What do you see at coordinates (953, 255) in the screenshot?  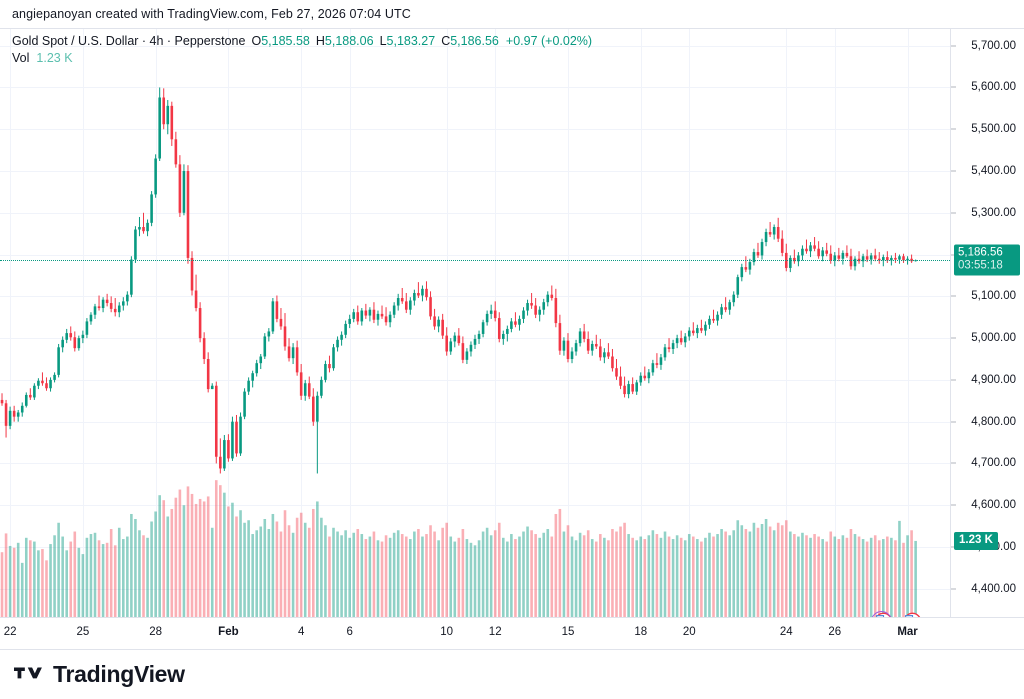 I see `price-tick-dash` at bounding box center [953, 255].